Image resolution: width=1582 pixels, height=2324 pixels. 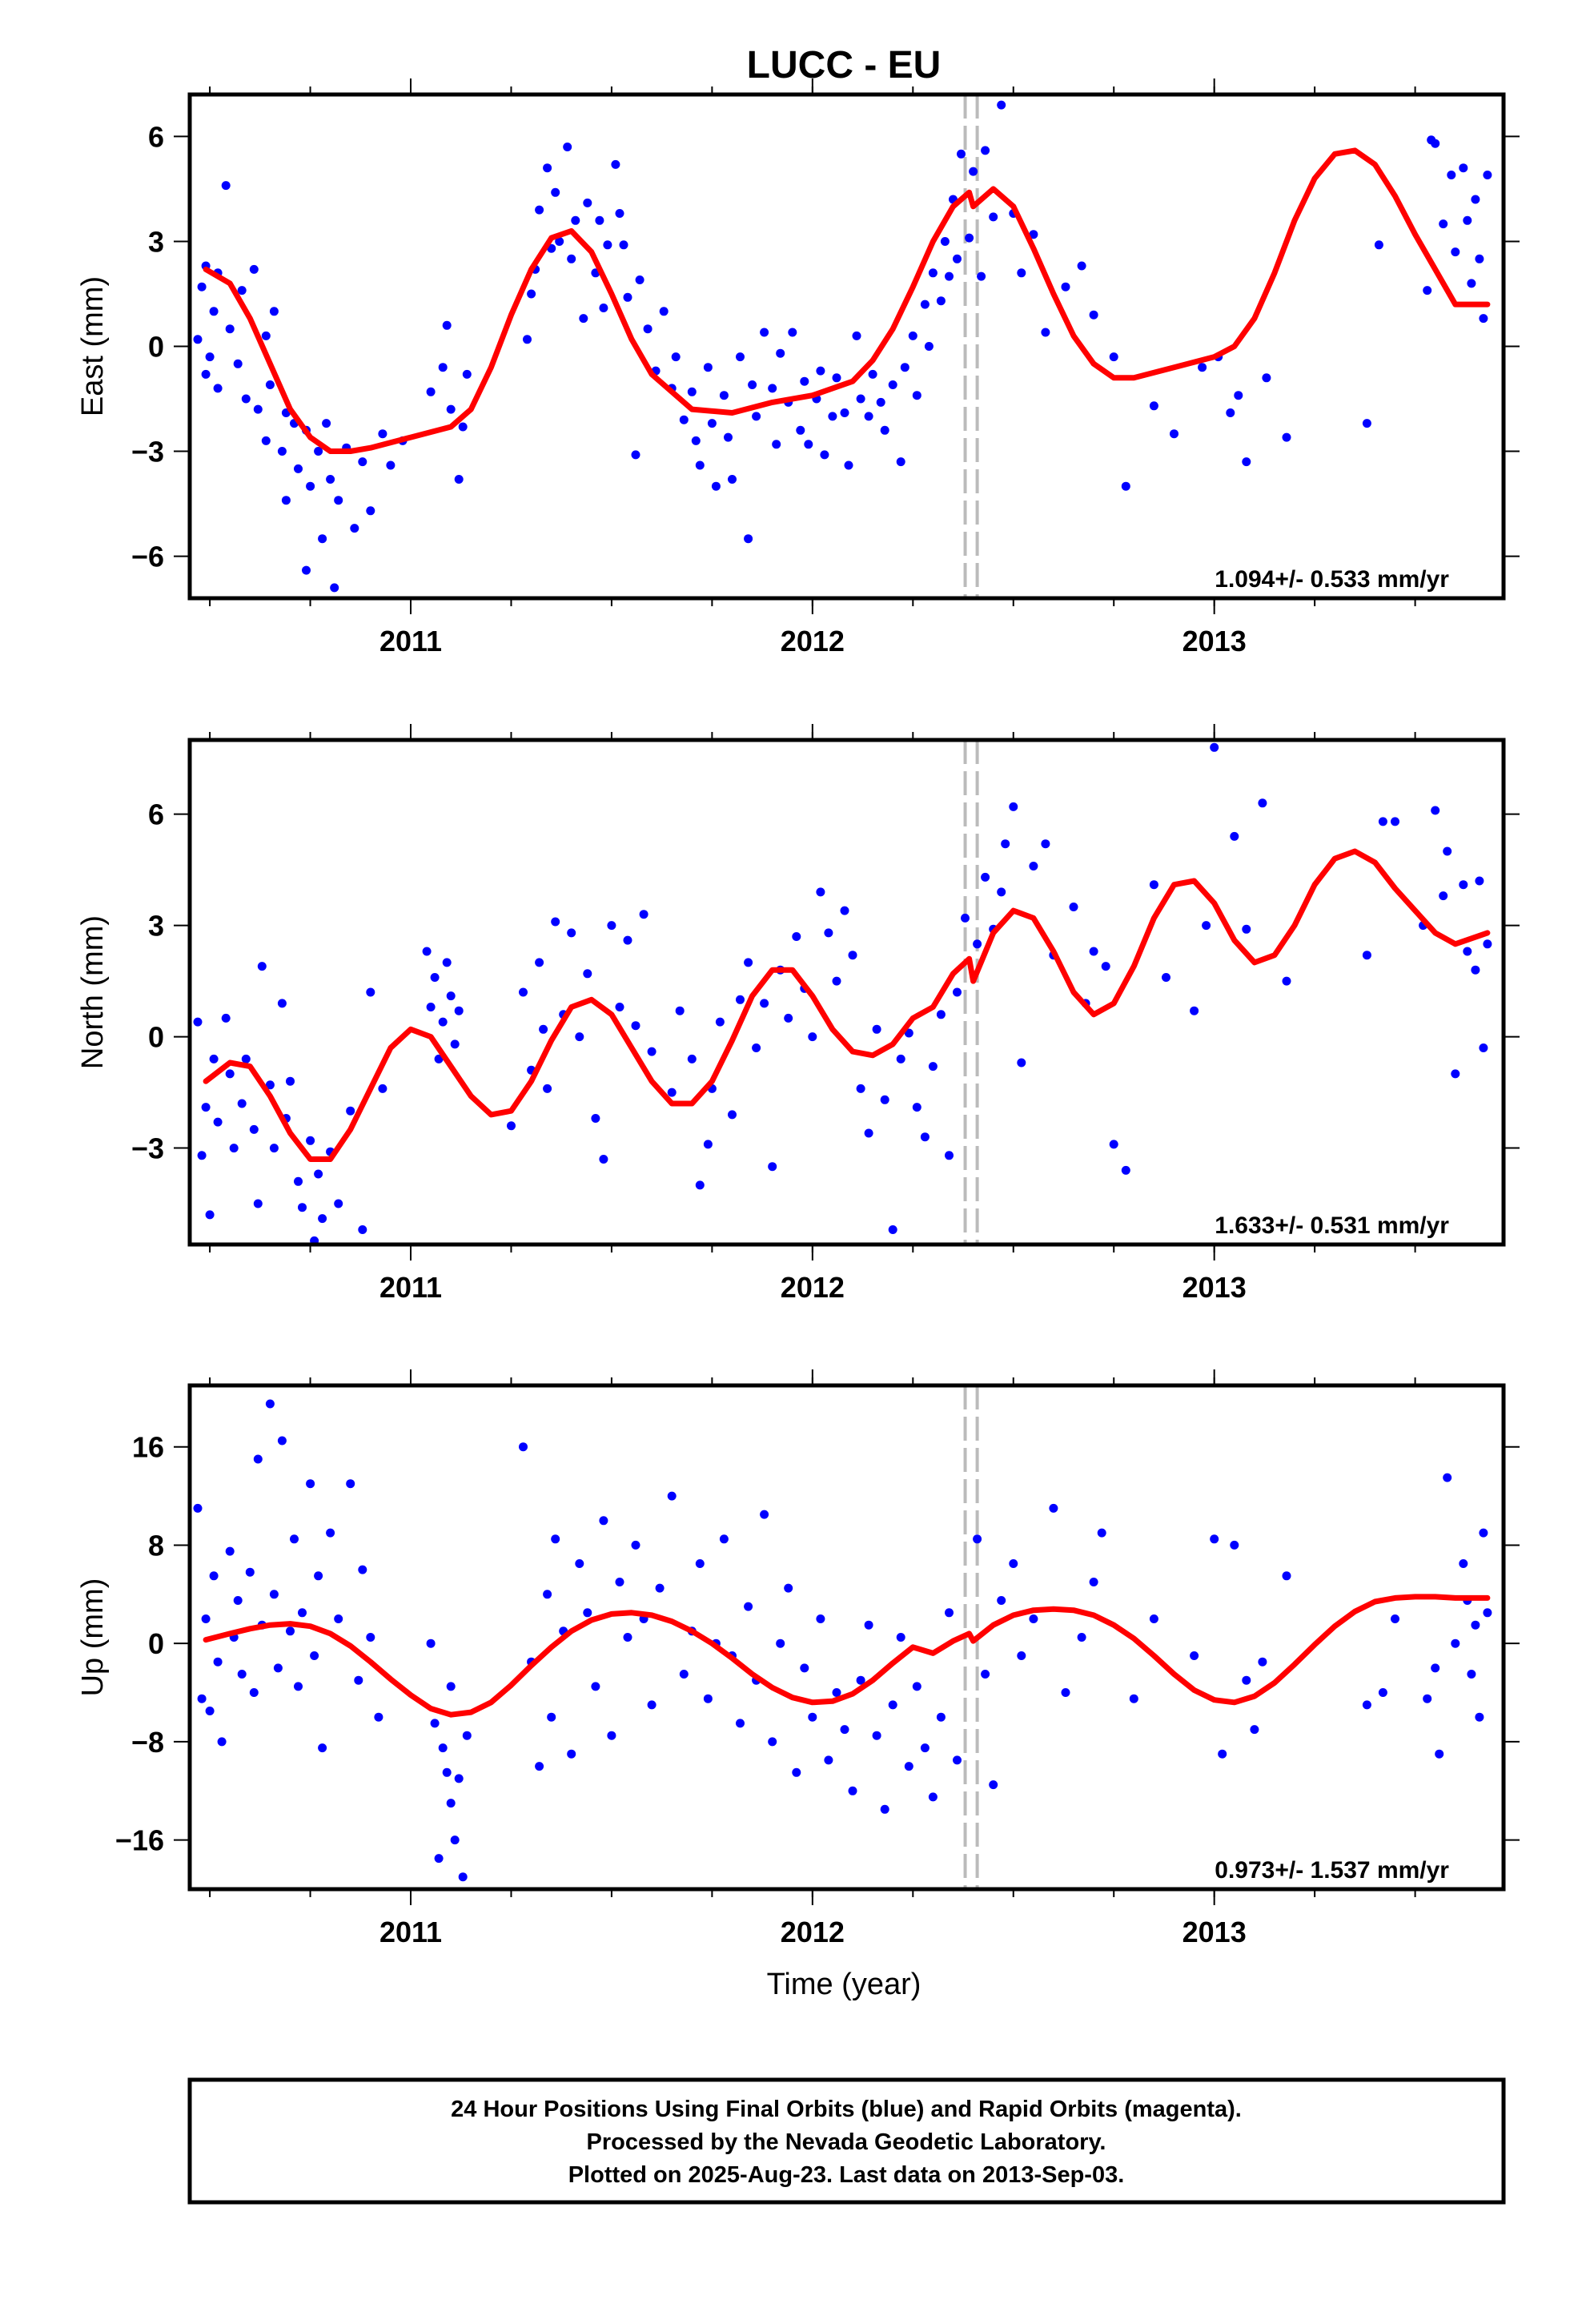 I want to click on up-y-axis-label: Up (mm), so click(x=93, y=1637).